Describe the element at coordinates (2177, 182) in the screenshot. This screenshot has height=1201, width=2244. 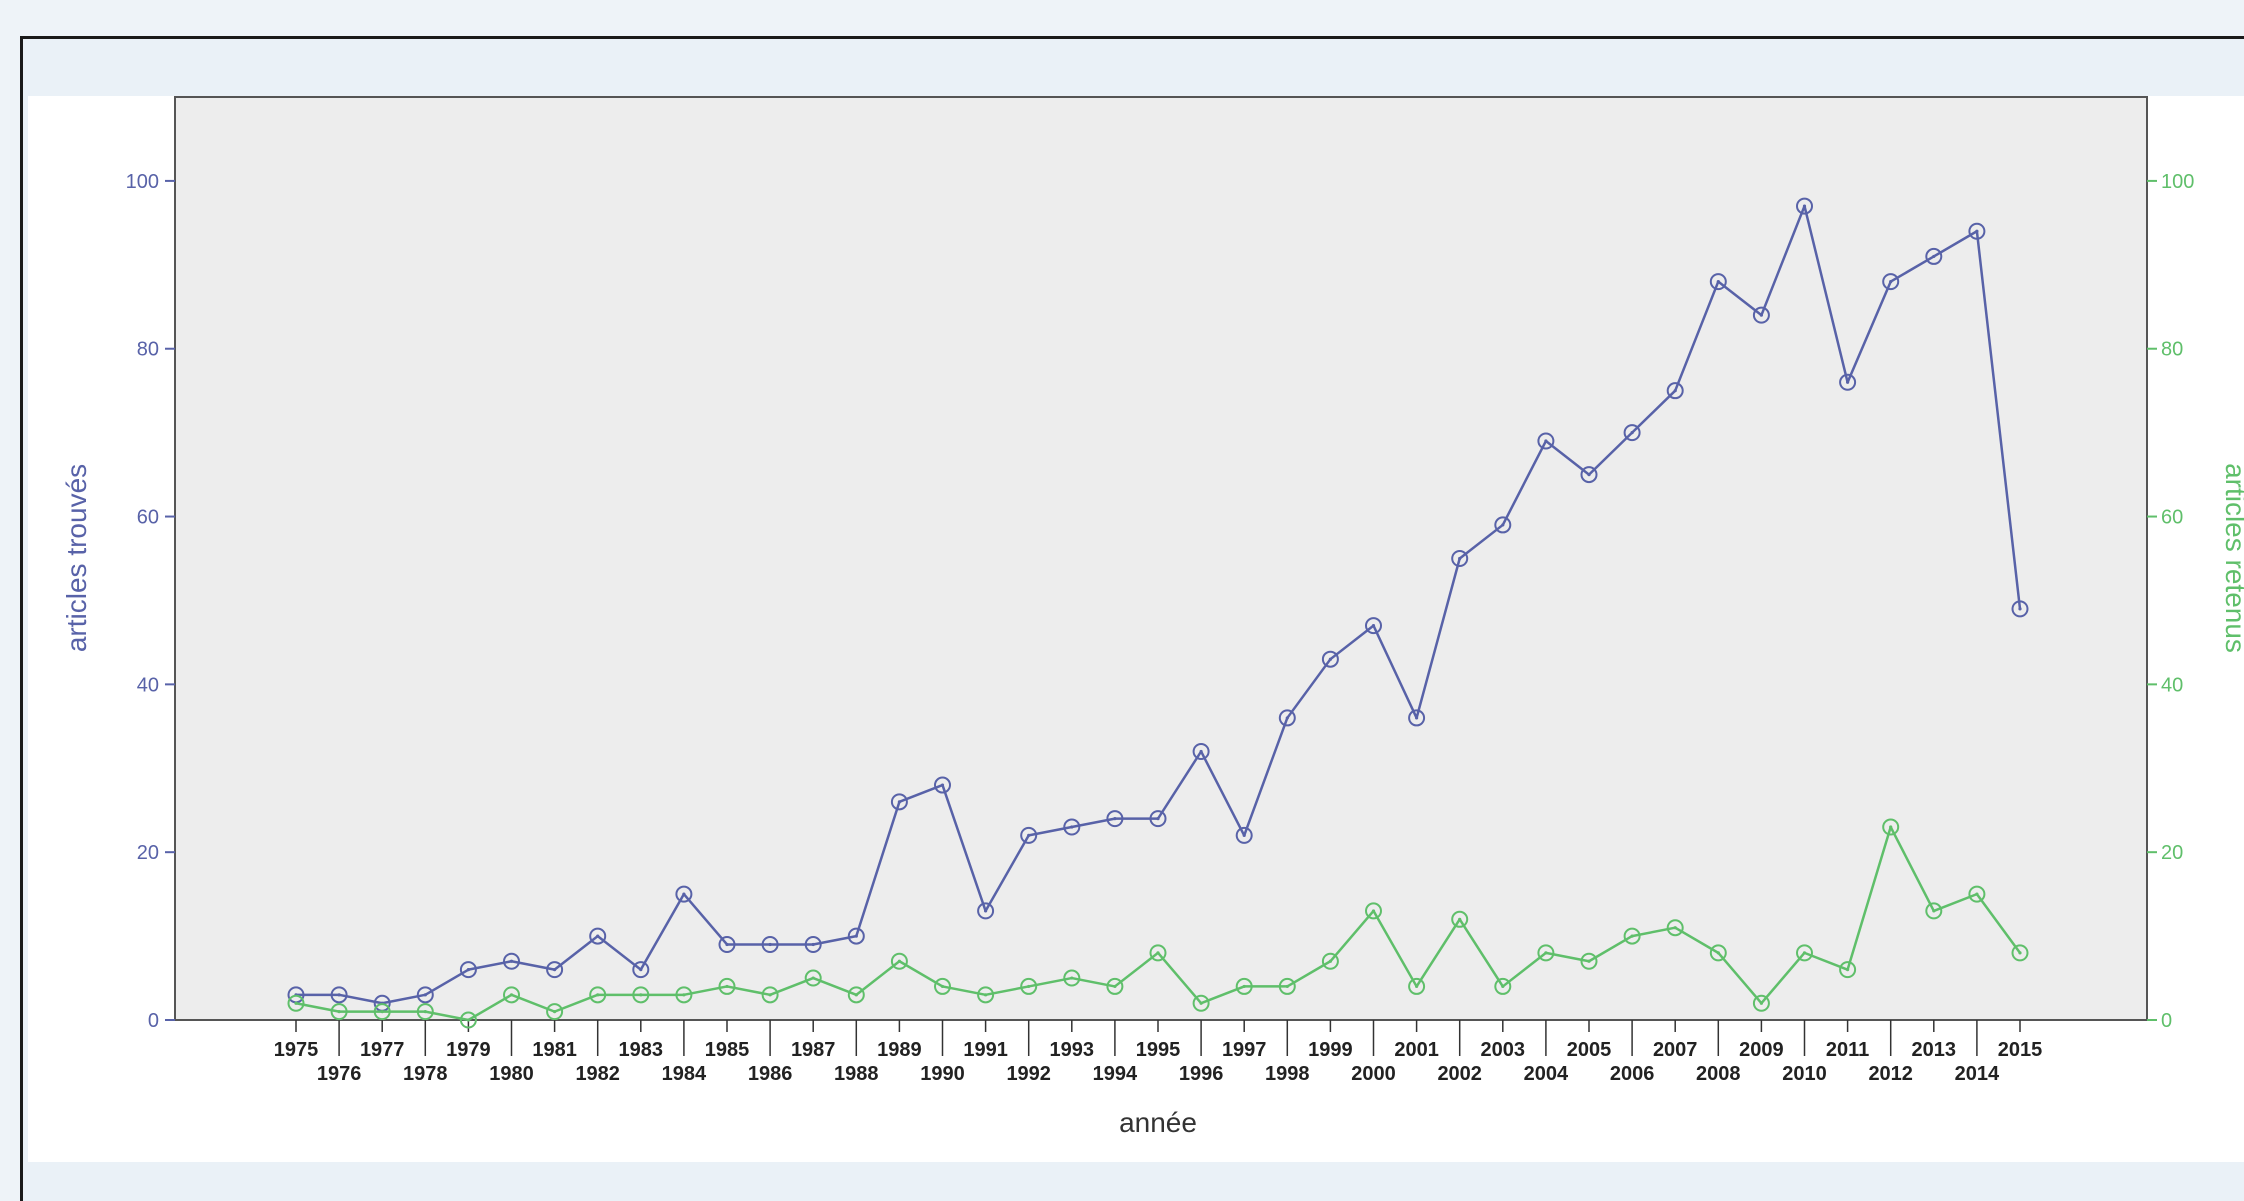
I see `right-tick-label: 100` at that location.